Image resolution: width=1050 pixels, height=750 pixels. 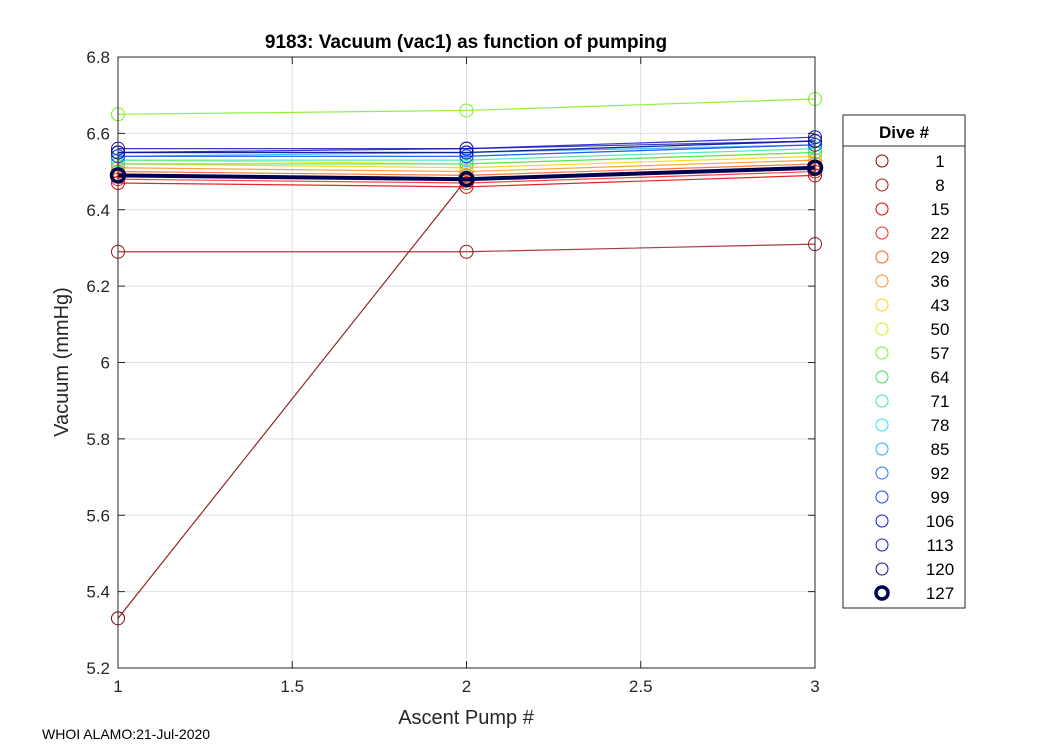 I want to click on y-tick-label: 5.6, so click(x=98, y=515).